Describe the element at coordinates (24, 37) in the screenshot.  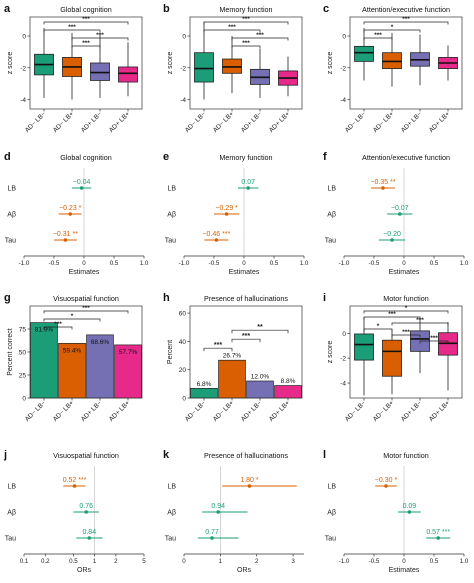
I see `y-tick-label-a: 0` at that location.